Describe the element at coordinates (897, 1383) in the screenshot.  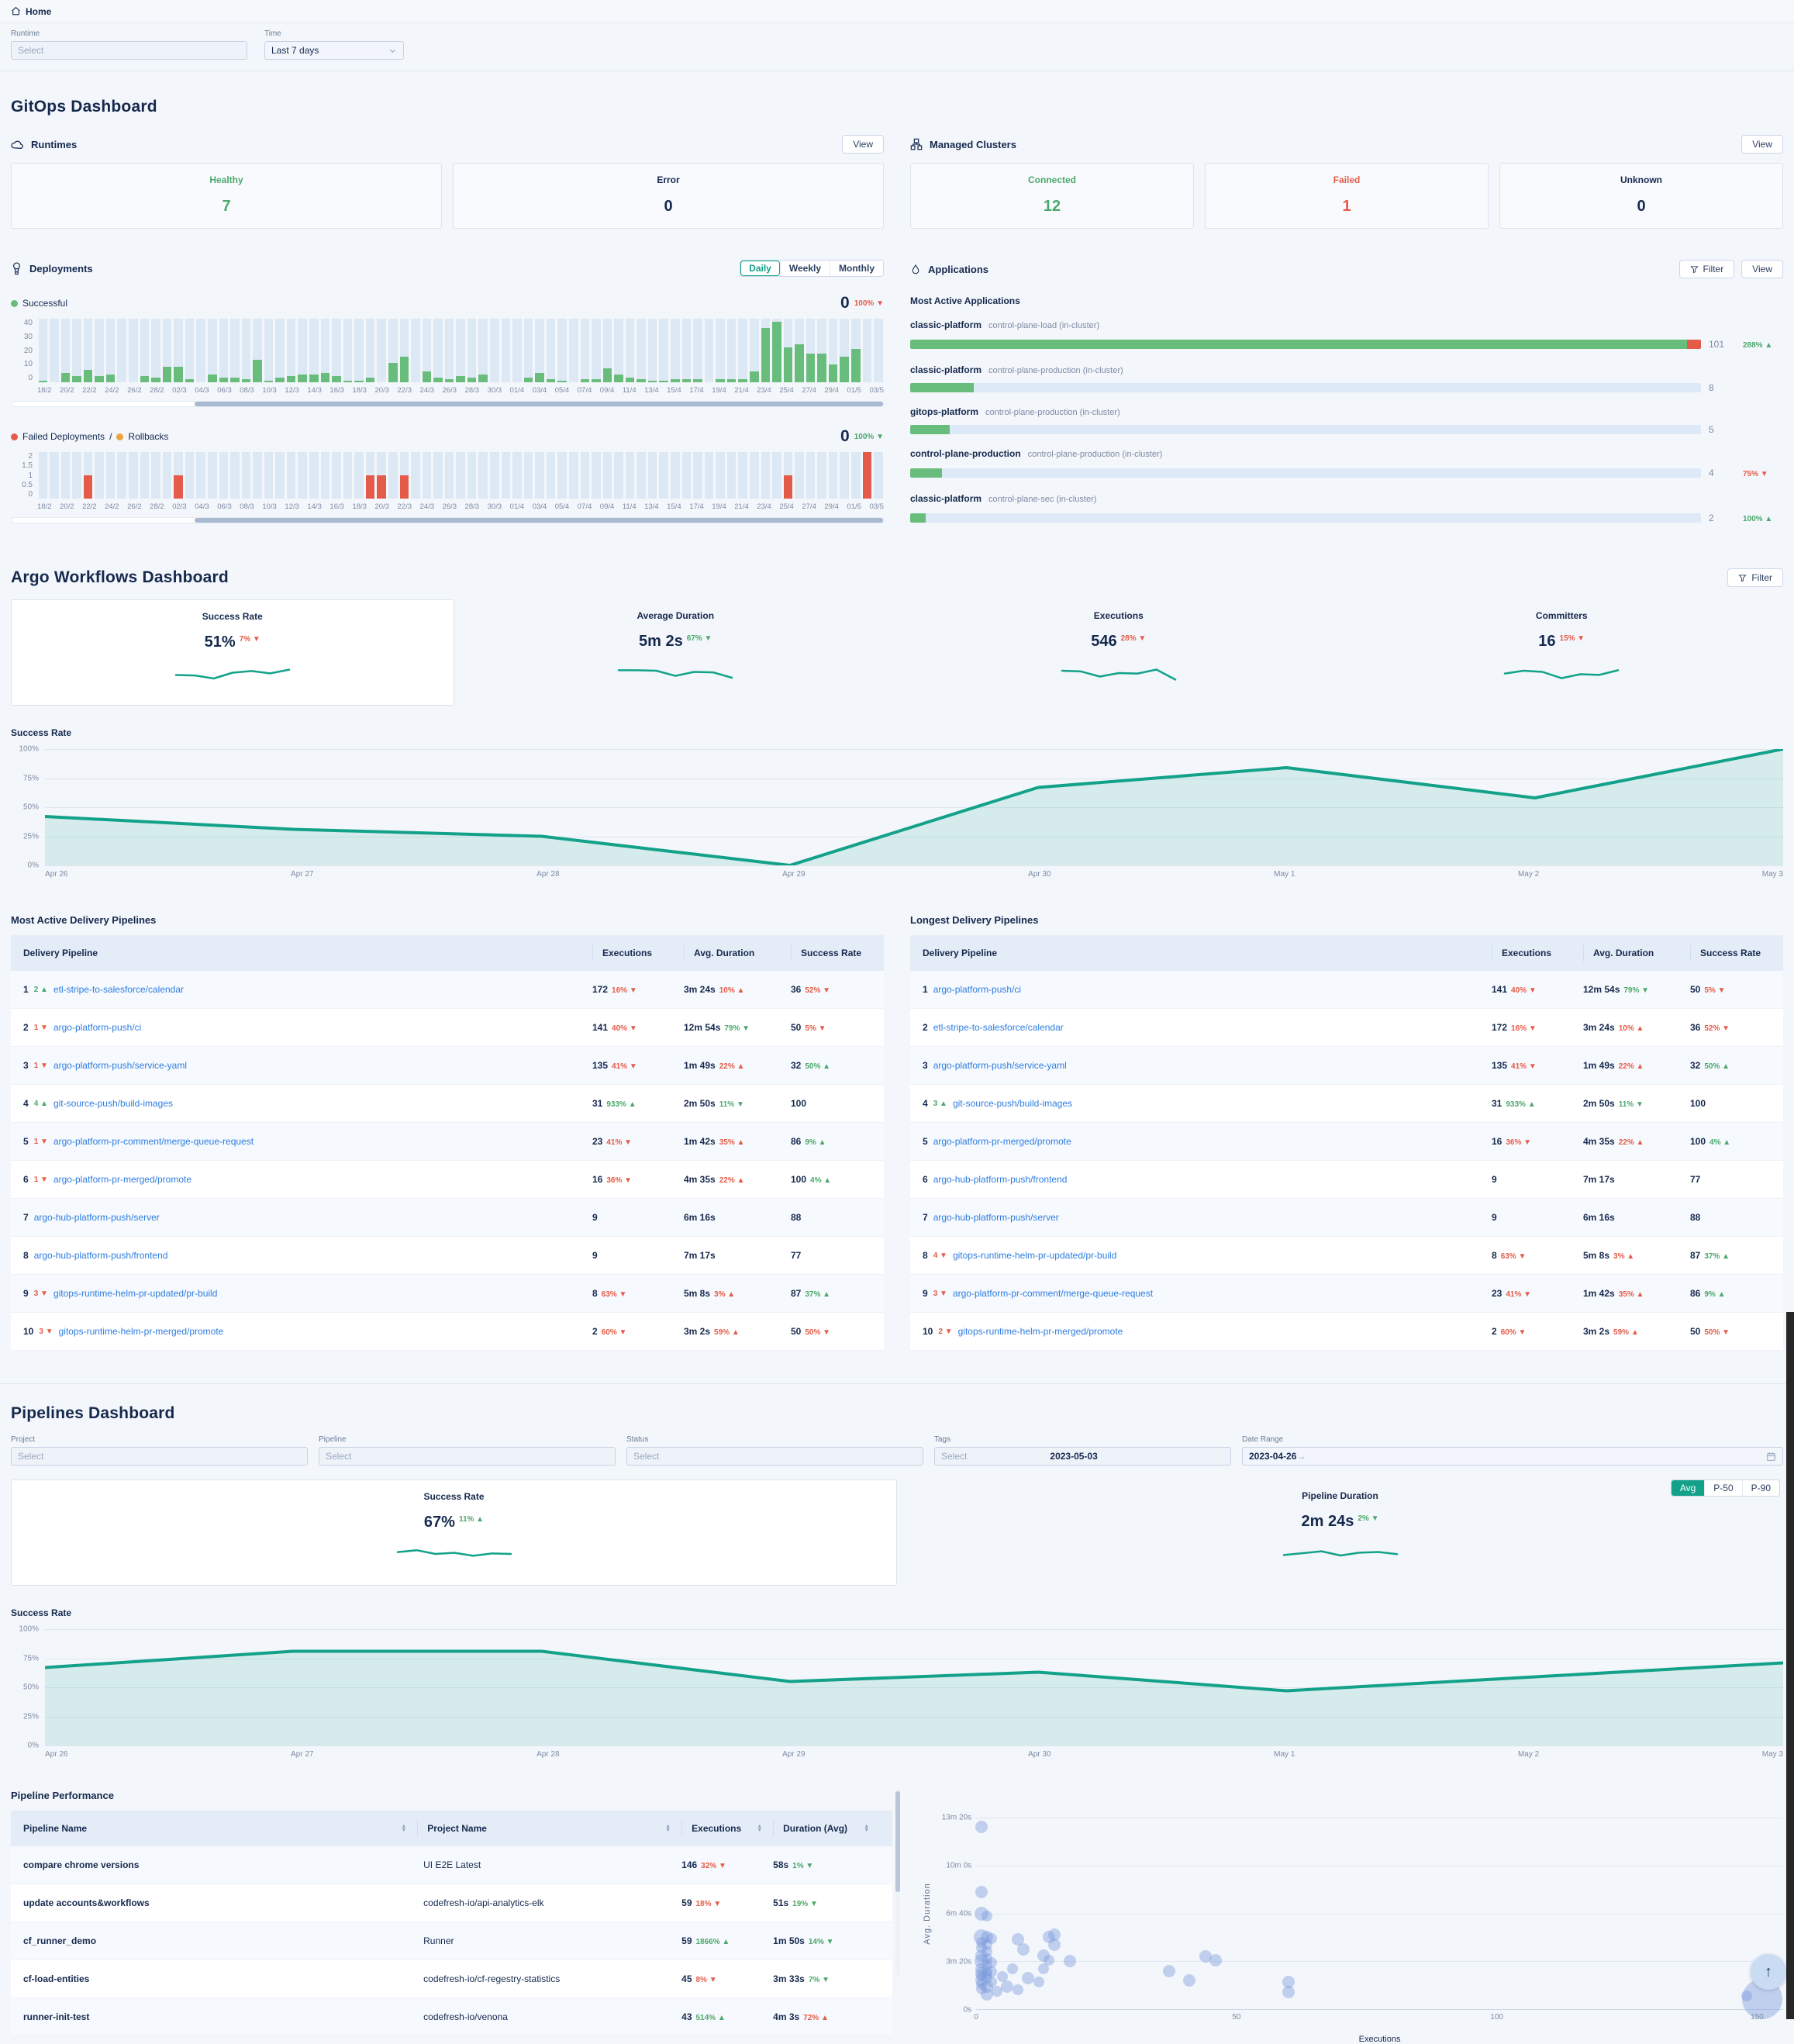
I see `section-divider` at that location.